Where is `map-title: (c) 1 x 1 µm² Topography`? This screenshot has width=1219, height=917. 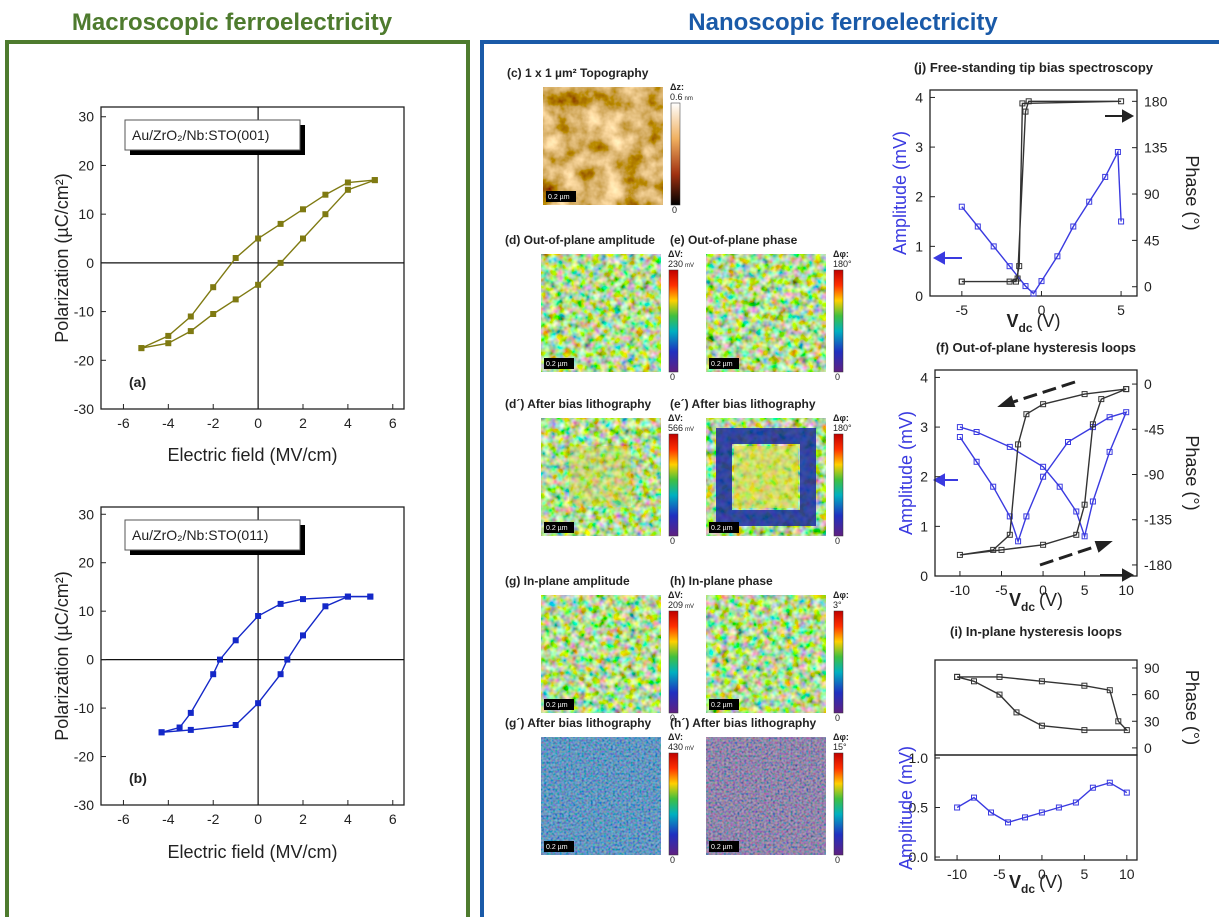
map-title: (c) 1 x 1 µm² Topography is located at coordinates (578, 73).